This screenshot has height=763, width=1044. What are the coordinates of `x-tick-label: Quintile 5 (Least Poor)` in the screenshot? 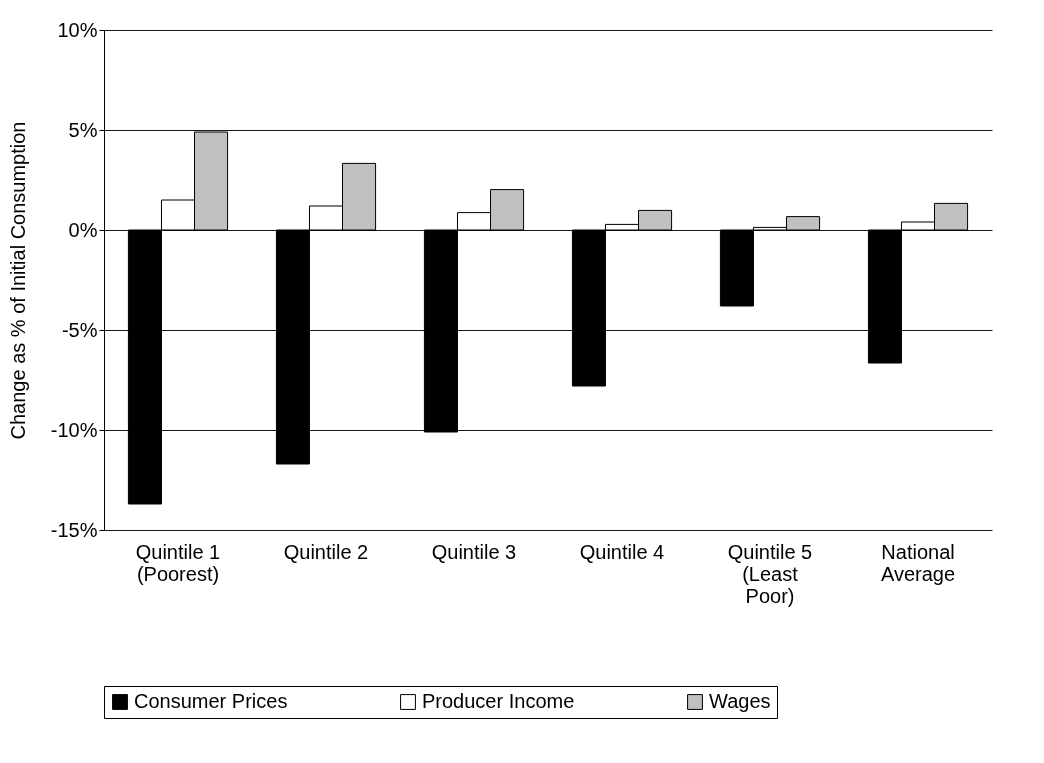 It's located at (770, 573).